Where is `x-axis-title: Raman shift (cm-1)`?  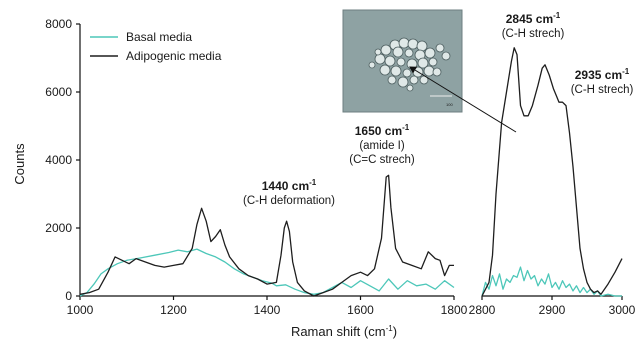
x-axis-title: Raman shift (cm-1) is located at coordinates (344, 331).